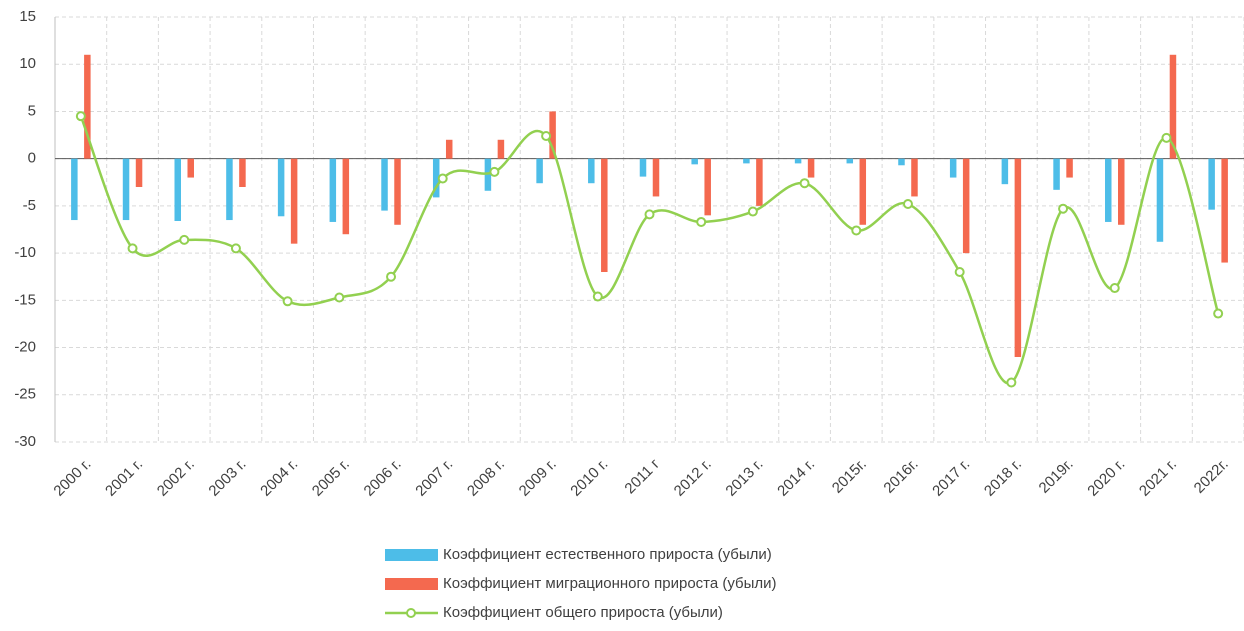  I want to click on y-tick-label: 10, so click(27, 63).